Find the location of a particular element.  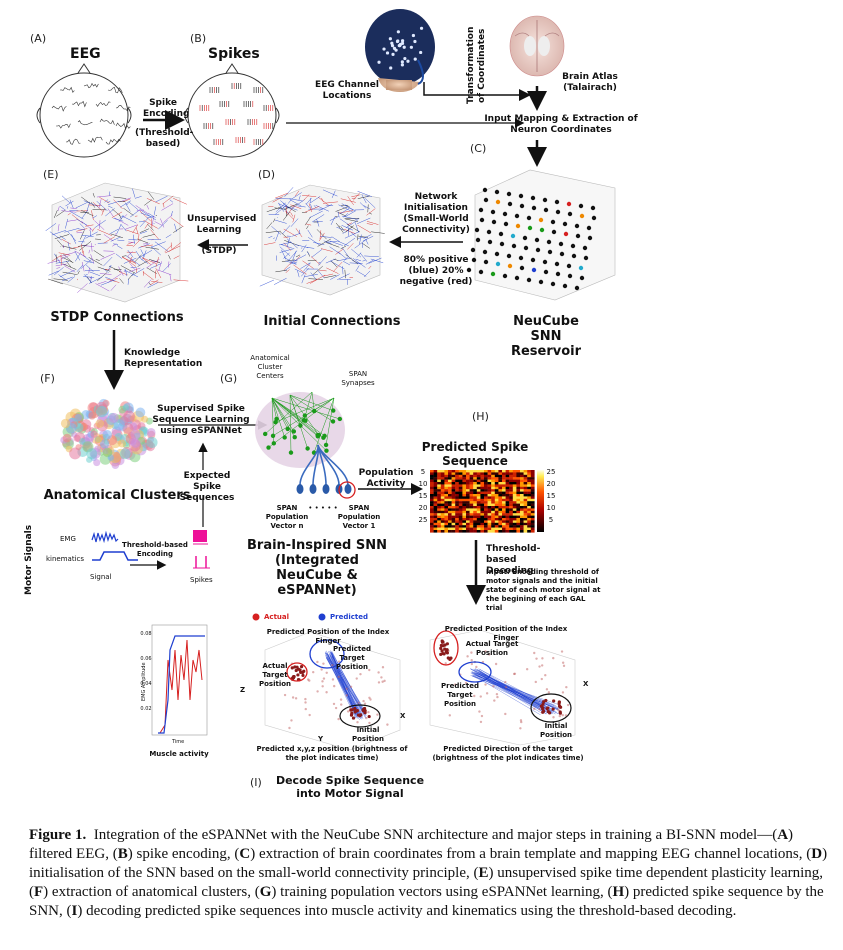

panel-a-letter: (A) is located at coordinates (38, 38).